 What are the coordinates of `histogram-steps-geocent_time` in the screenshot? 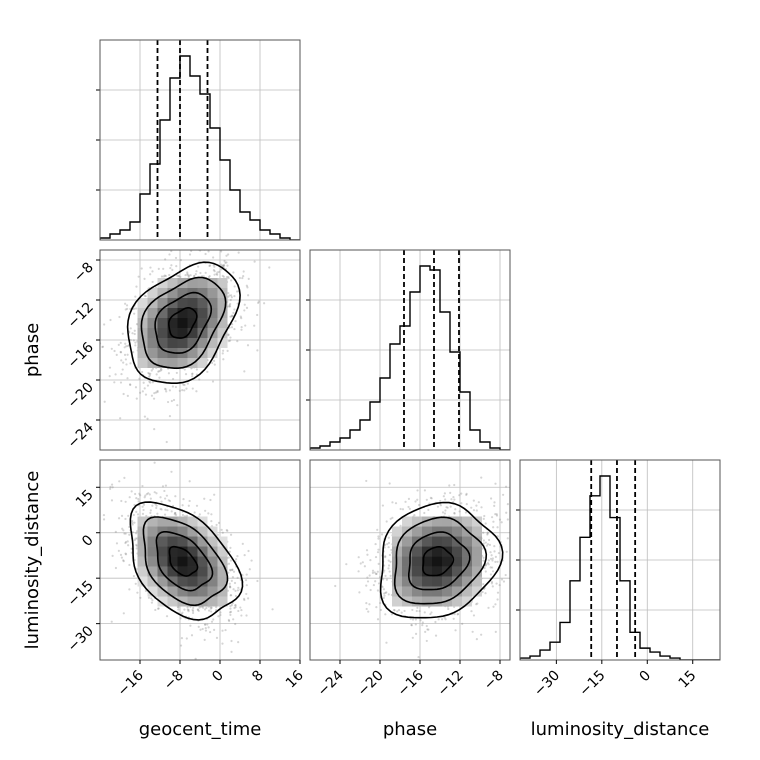 It's located at (200, 147).